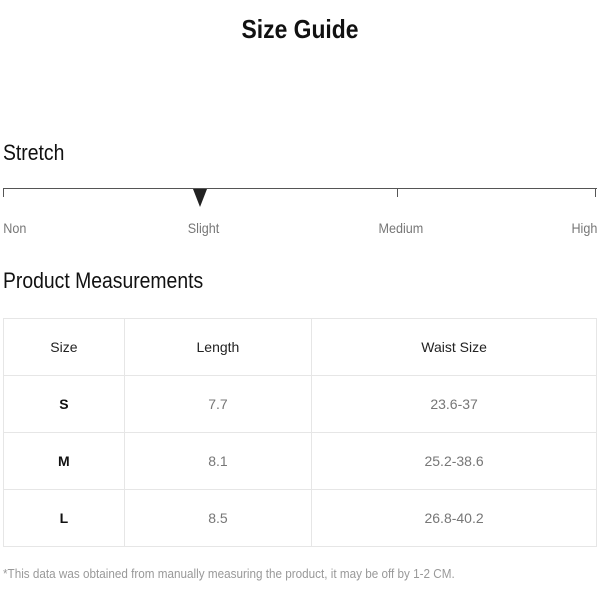  What do you see at coordinates (218, 518) in the screenshot?
I see `length-cell: 8.5` at bounding box center [218, 518].